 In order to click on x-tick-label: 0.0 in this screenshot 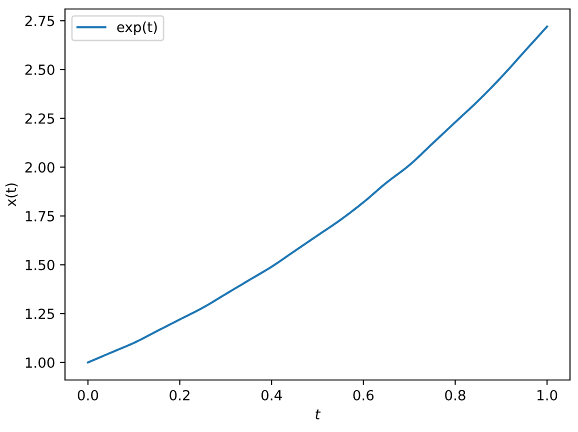, I will do `click(88, 395)`.